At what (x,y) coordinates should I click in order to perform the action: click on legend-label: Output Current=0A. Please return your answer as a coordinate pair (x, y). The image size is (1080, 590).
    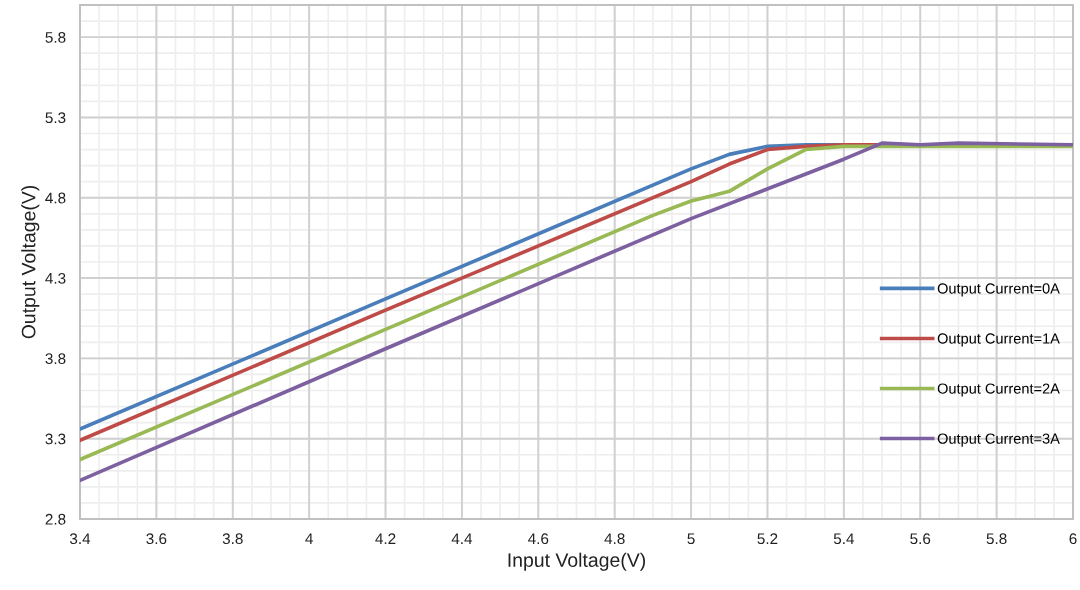
    Looking at the image, I should click on (998, 290).